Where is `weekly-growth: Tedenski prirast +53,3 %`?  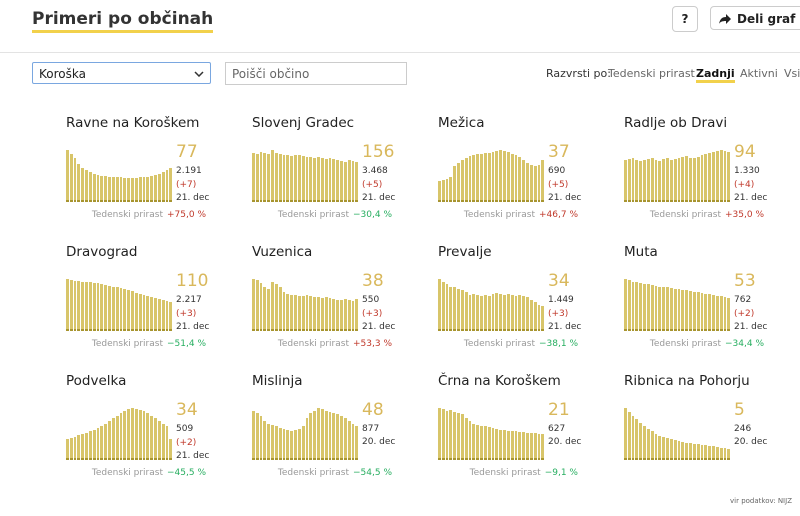 weekly-growth: Tedenski prirast +53,3 % is located at coordinates (322, 344).